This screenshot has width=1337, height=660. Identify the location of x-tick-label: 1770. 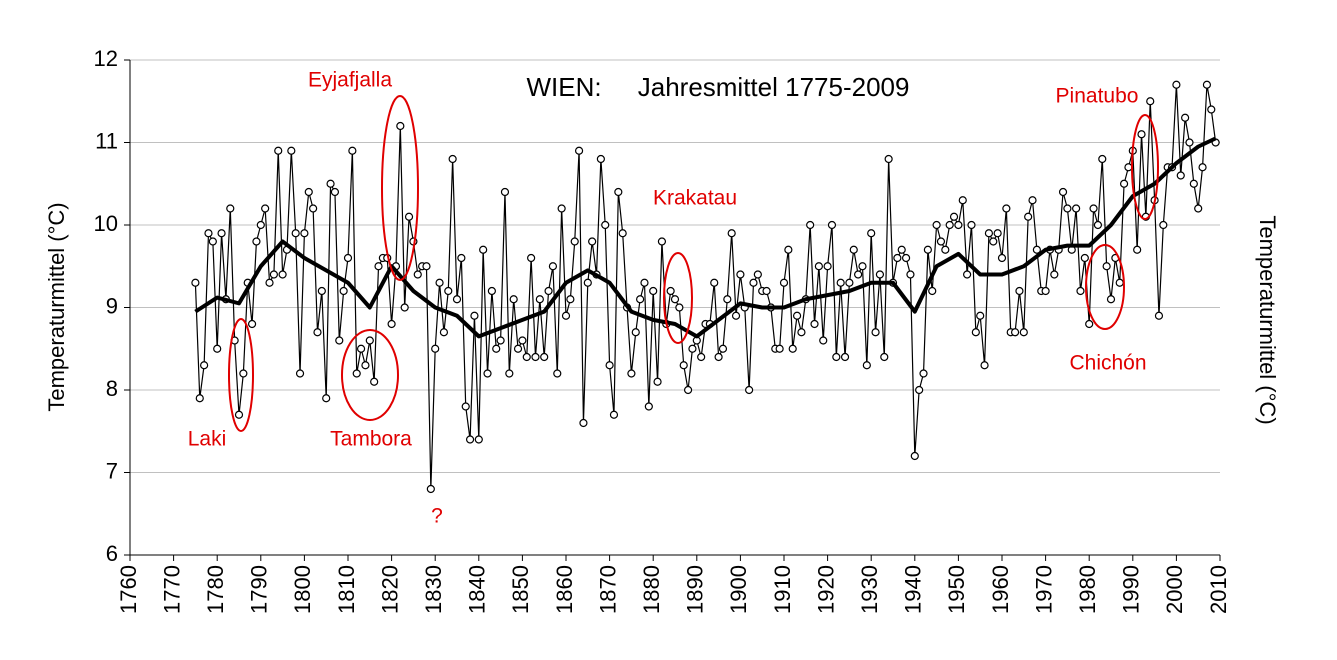
(171, 589).